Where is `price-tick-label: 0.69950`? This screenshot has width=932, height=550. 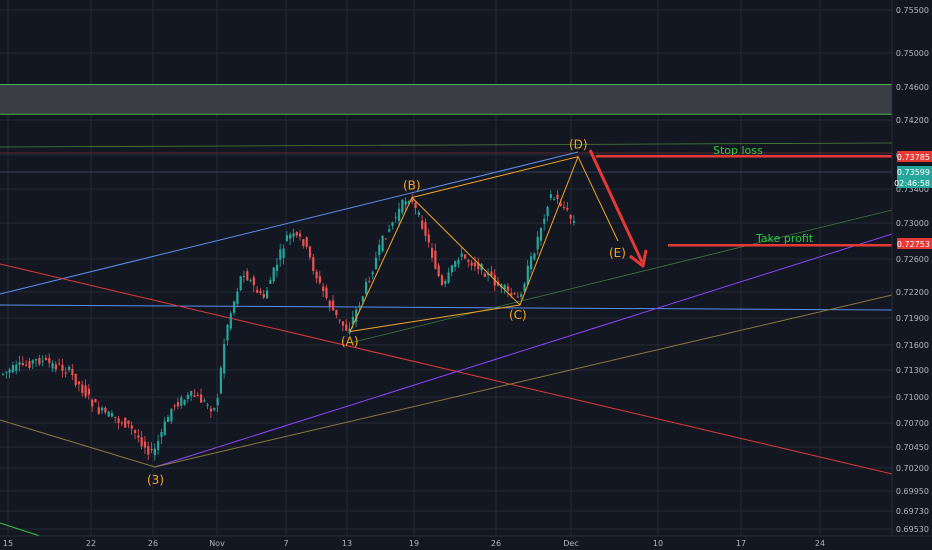
price-tick-label: 0.69950 is located at coordinates (912, 491).